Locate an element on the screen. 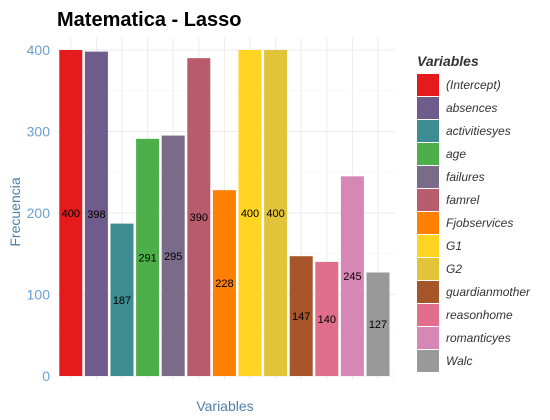 The height and width of the screenshot is (420, 550). data-label: 147 is located at coordinates (301, 317).